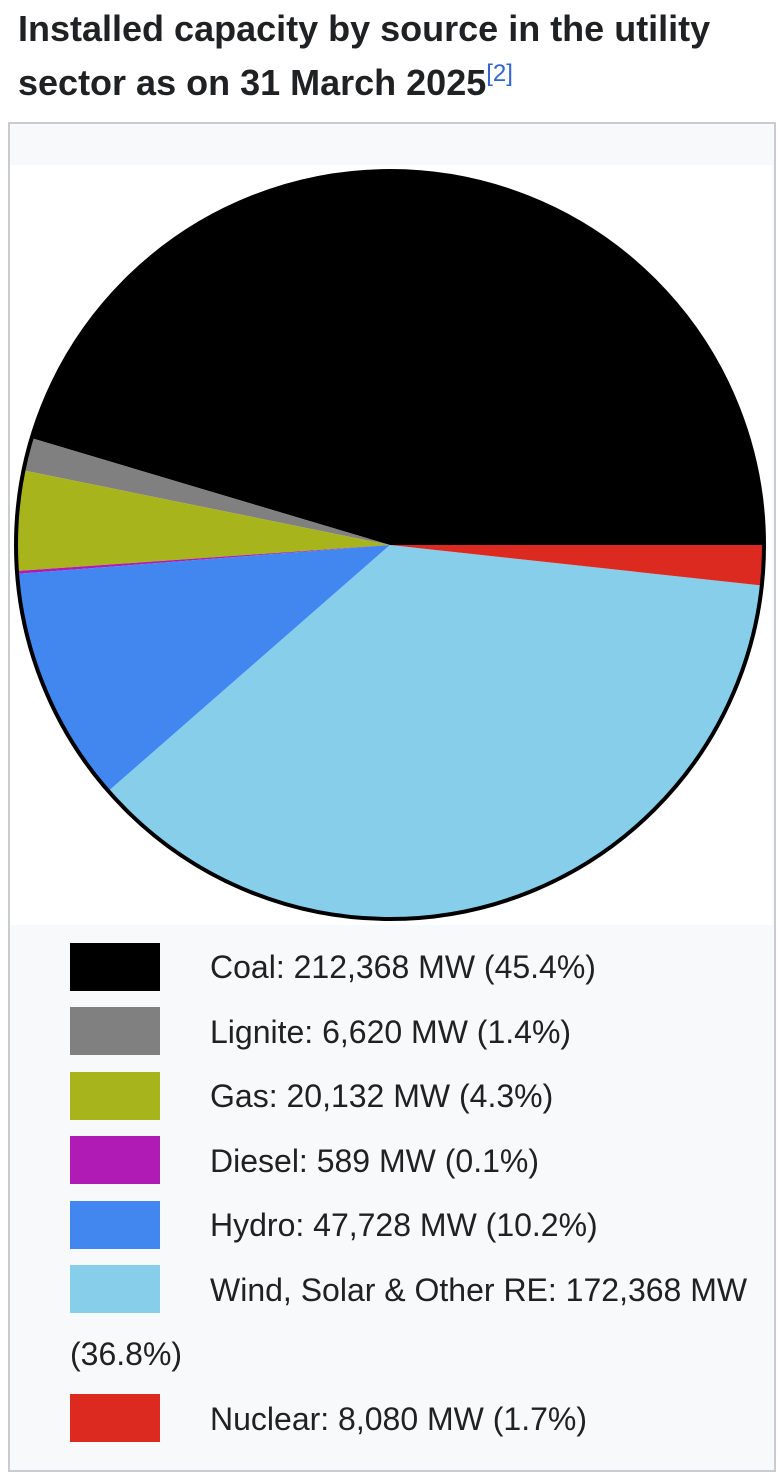 Image resolution: width=778 pixels, height=1472 pixels. Describe the element at coordinates (382, 1096) in the screenshot. I see `legend-label: Gas: 20,132 MW (4.3%)` at that location.